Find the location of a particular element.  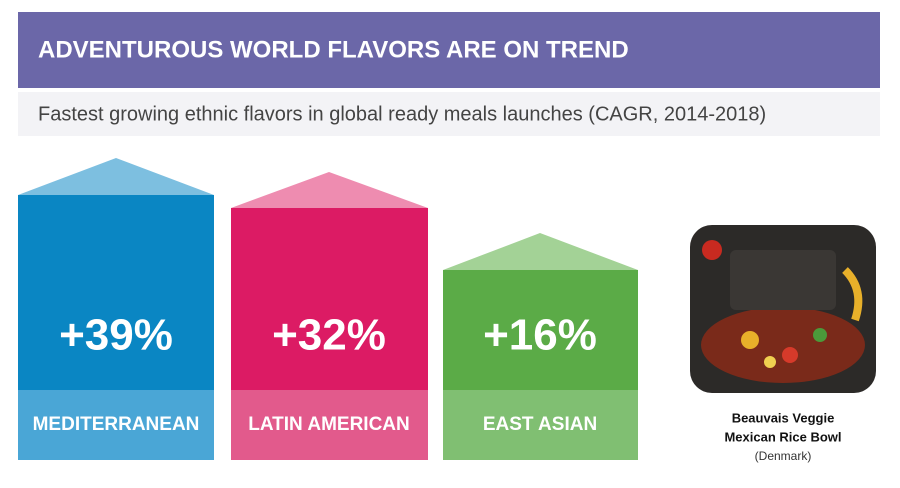

product-country: (Denmark) is located at coordinates (783, 456).